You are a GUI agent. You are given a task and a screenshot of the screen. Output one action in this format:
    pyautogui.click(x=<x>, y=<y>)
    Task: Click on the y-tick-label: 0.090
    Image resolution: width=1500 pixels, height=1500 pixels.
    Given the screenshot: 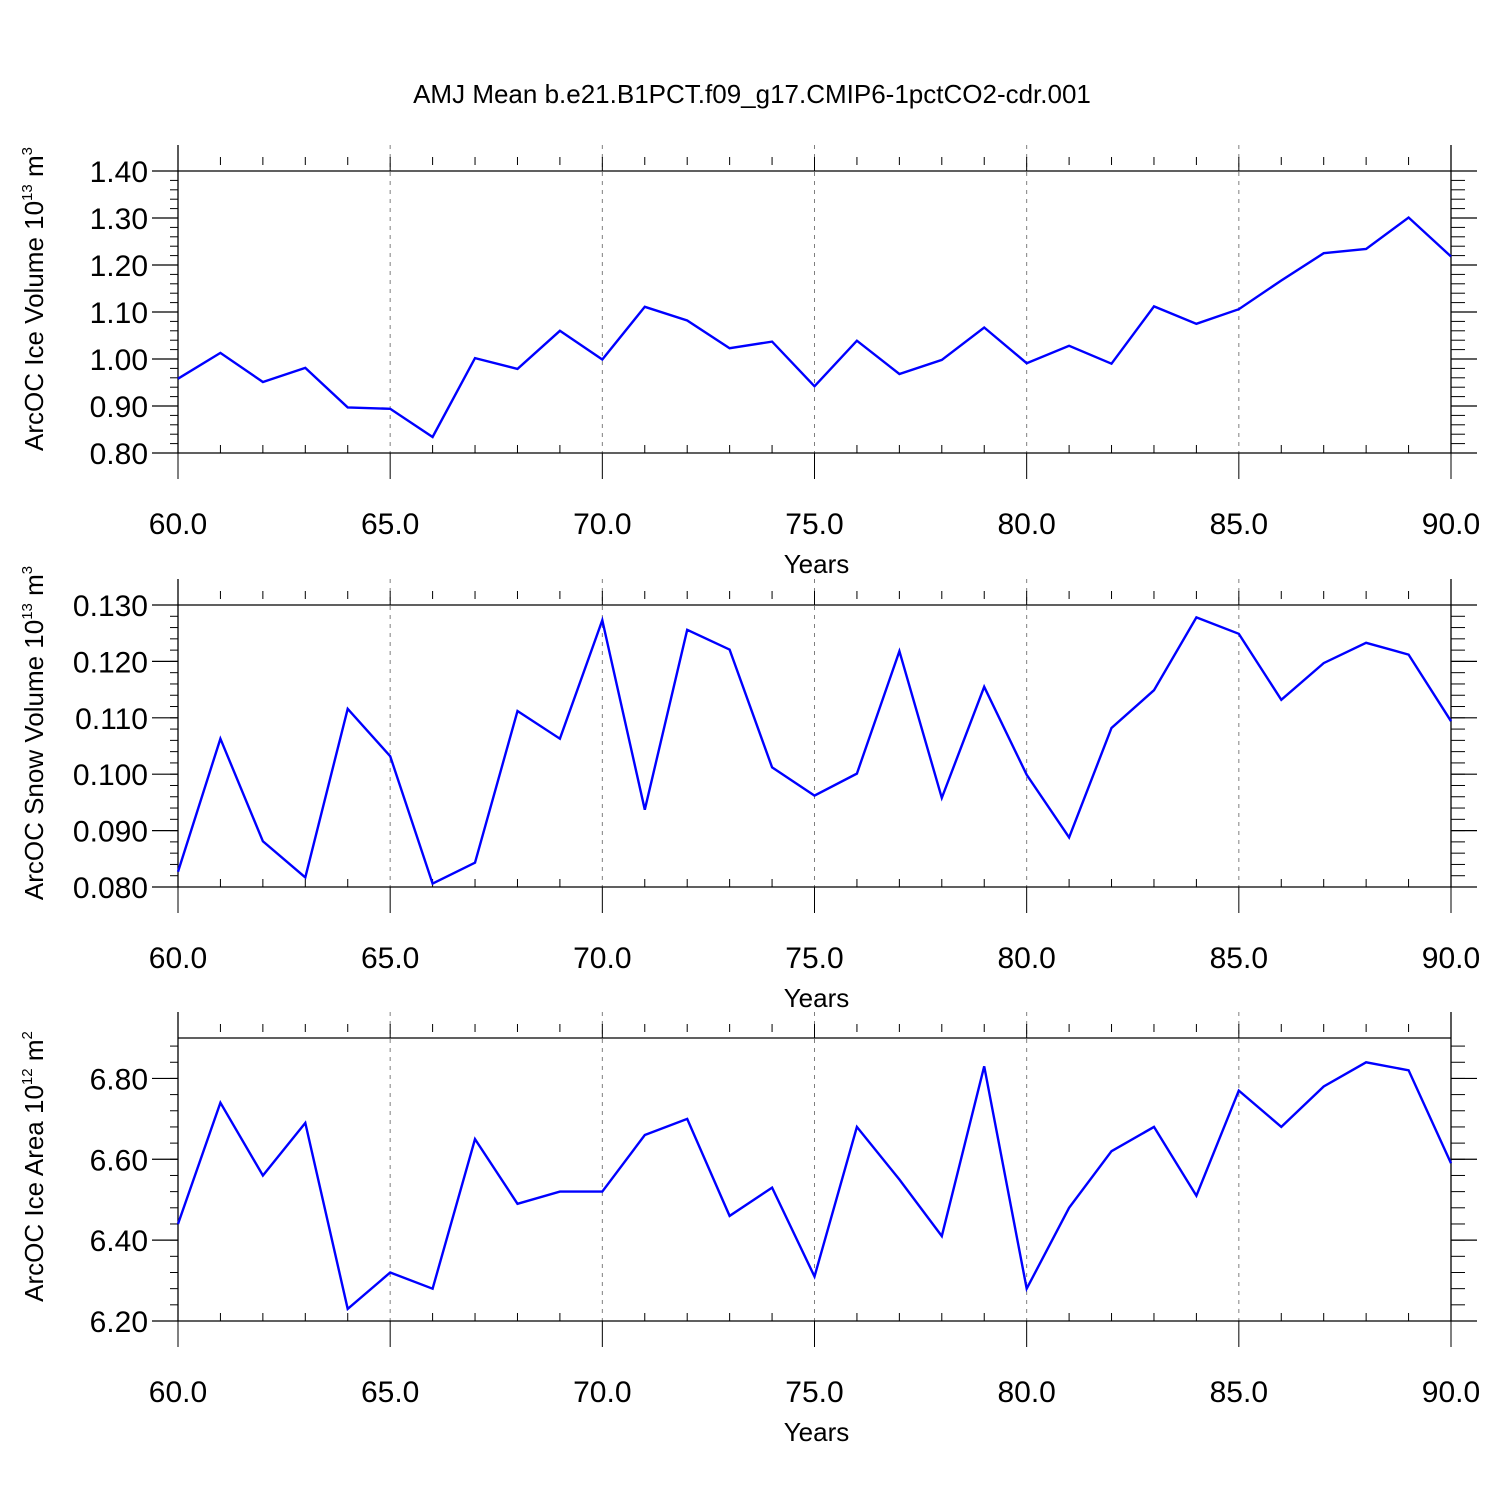 What is the action you would take?
    pyautogui.click(x=110, y=832)
    